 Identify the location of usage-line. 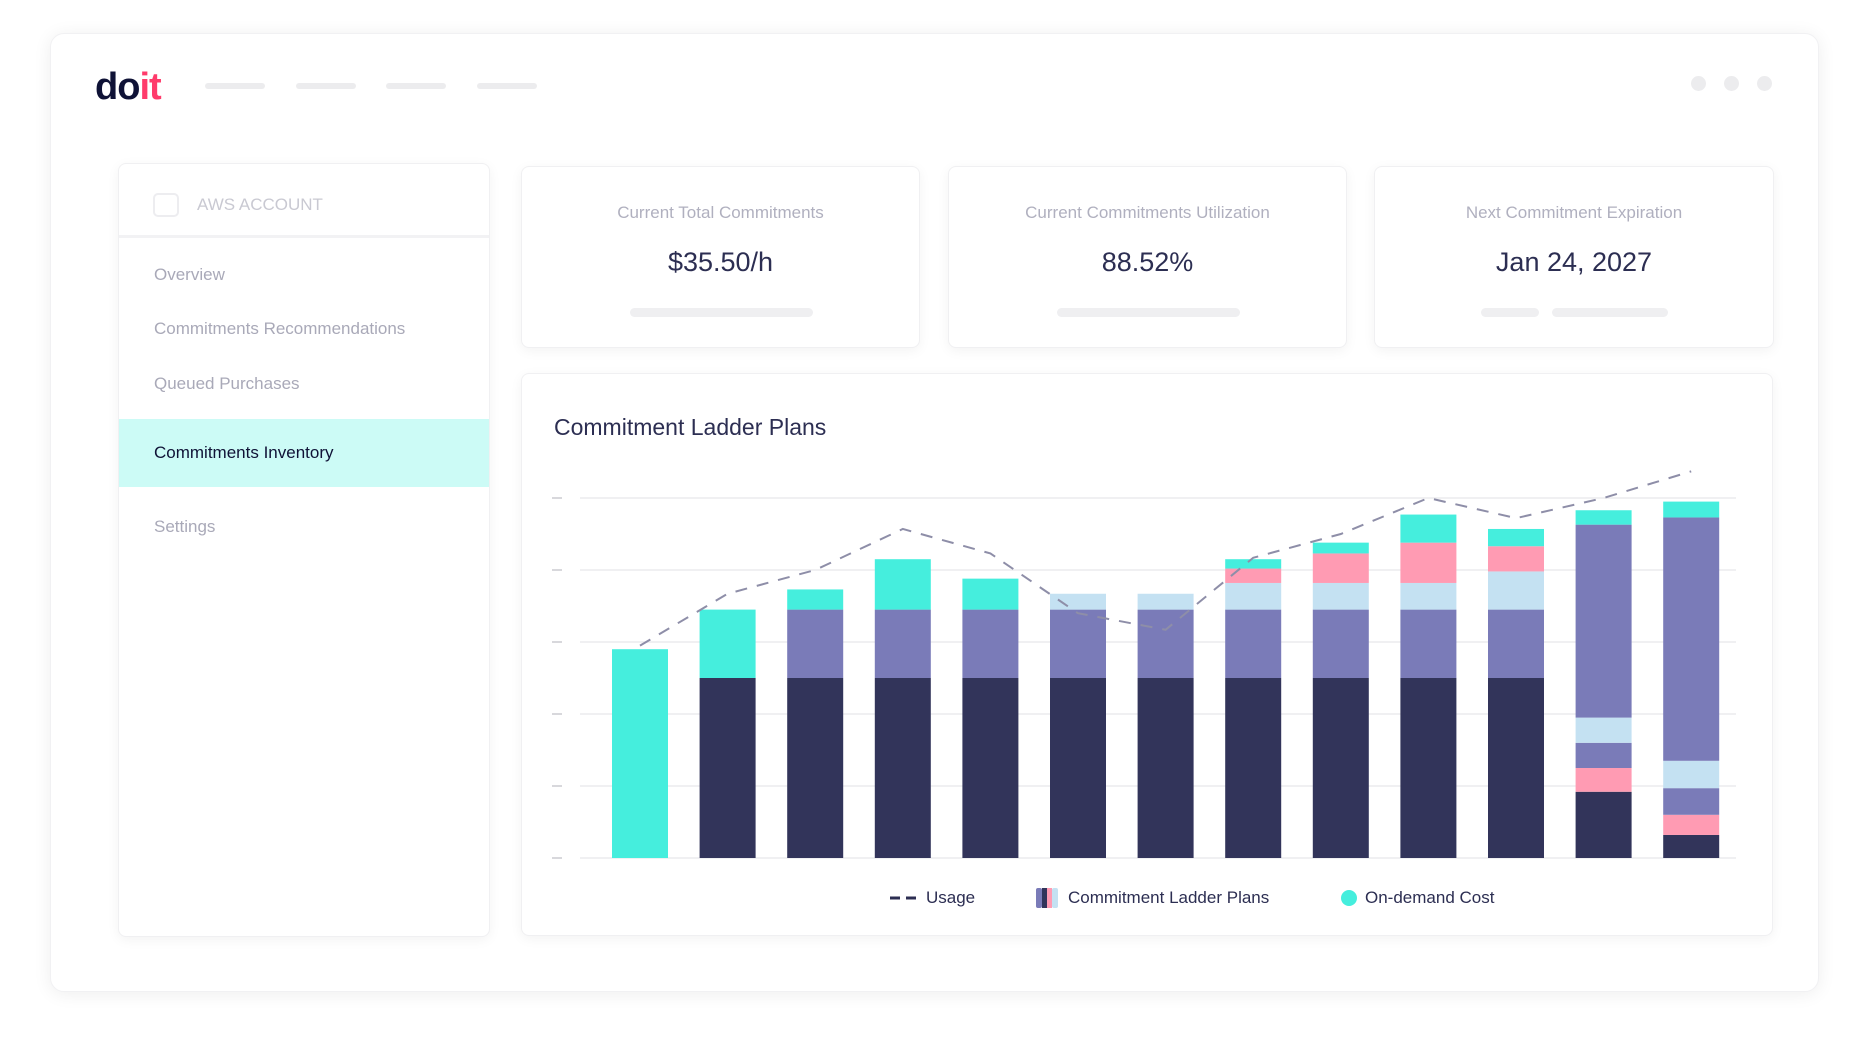
(1165, 558).